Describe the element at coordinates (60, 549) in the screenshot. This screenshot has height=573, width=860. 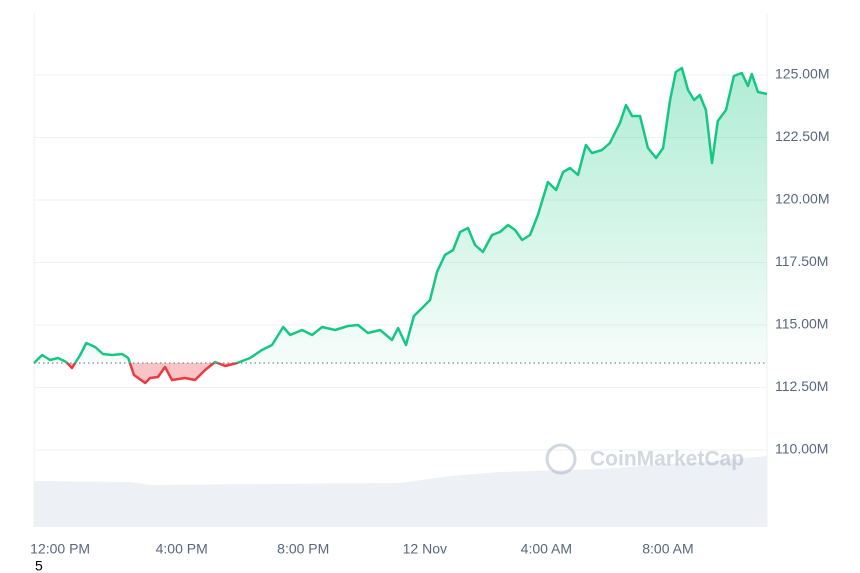
I see `x-tick-label: 12:00 PM` at that location.